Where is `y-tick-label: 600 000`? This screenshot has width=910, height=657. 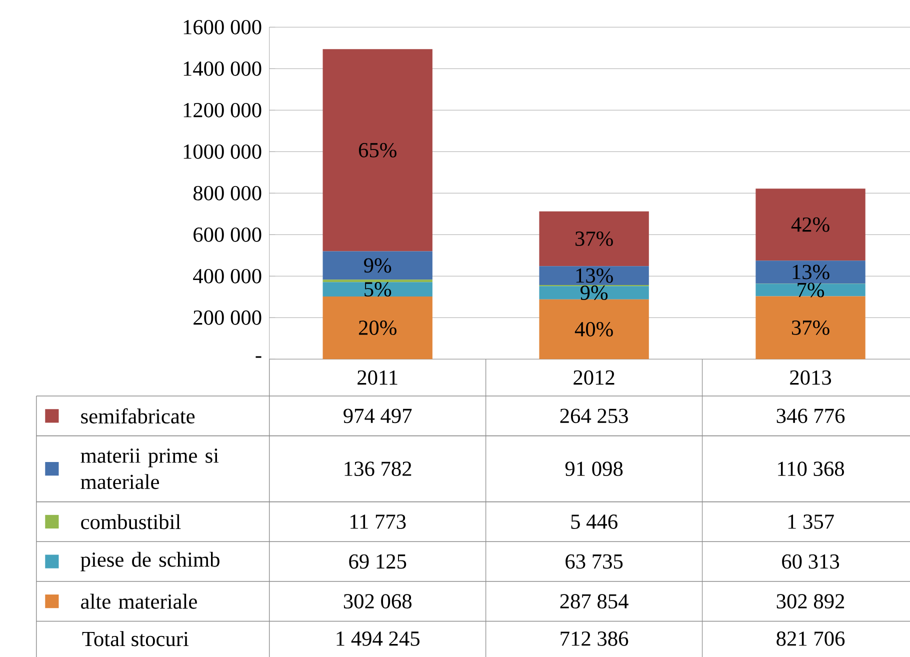 y-tick-label: 600 000 is located at coordinates (228, 234).